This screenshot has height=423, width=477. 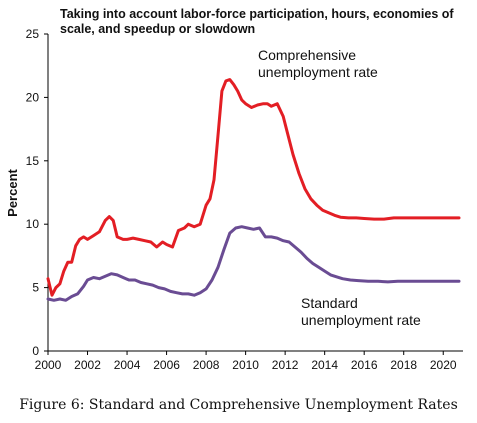 What do you see at coordinates (33, 34) in the screenshot?
I see `y-tick-label: 25` at bounding box center [33, 34].